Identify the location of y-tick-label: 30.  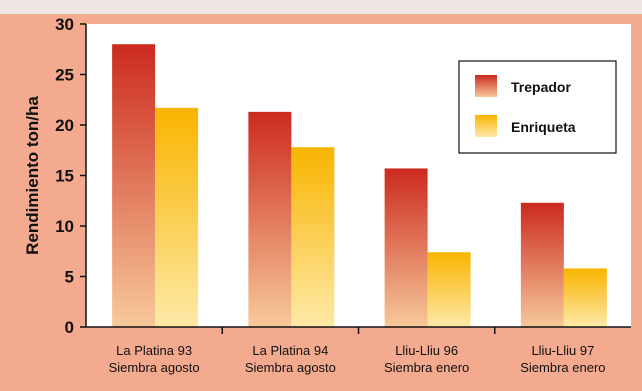
(64, 24).